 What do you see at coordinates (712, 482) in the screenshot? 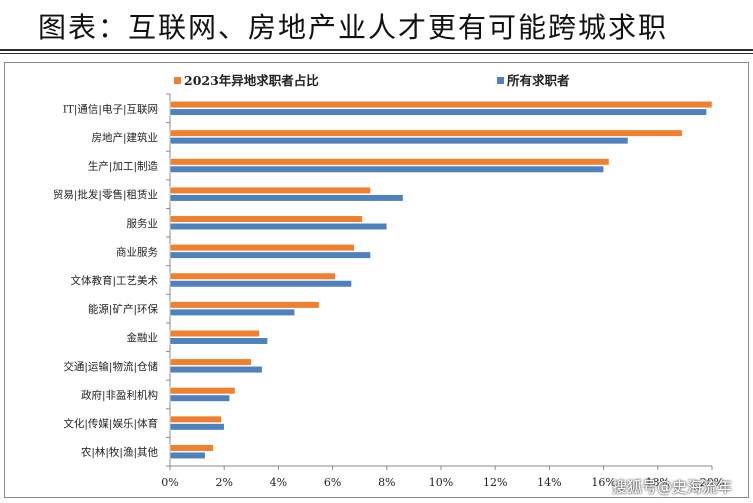
I see `x-tick-label: 20%` at bounding box center [712, 482].